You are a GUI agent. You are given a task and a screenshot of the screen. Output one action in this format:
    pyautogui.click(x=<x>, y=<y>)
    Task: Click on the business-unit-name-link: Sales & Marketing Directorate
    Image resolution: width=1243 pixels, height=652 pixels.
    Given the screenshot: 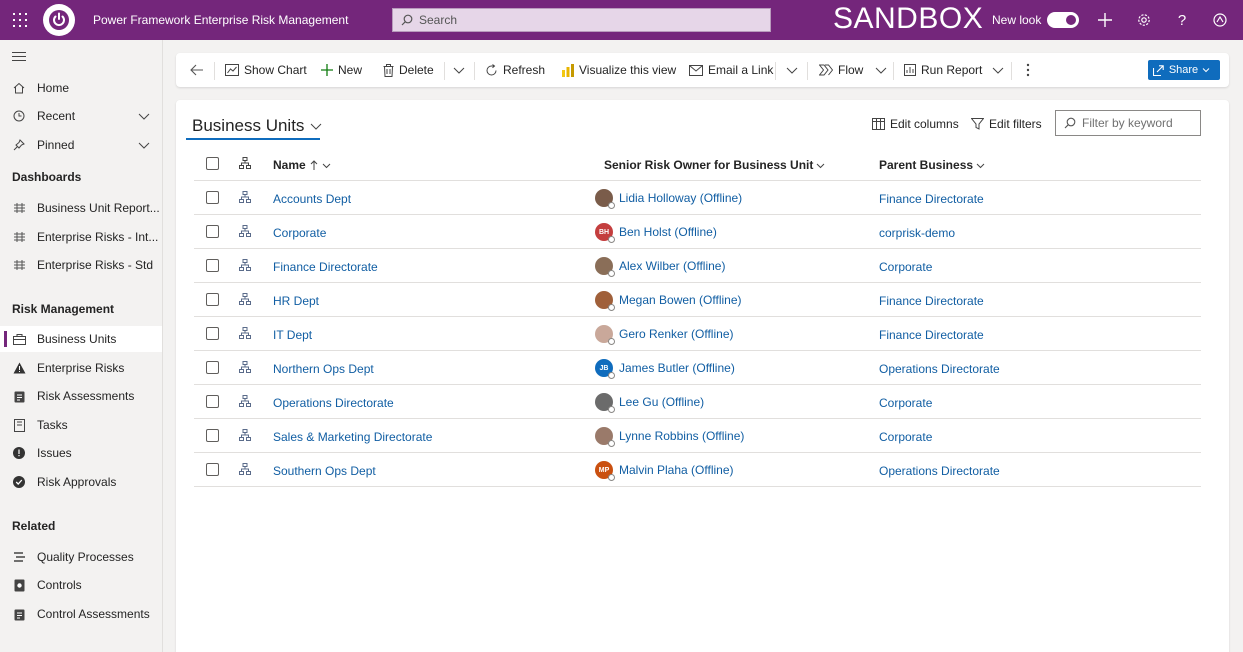 What is the action you would take?
    pyautogui.click(x=353, y=437)
    